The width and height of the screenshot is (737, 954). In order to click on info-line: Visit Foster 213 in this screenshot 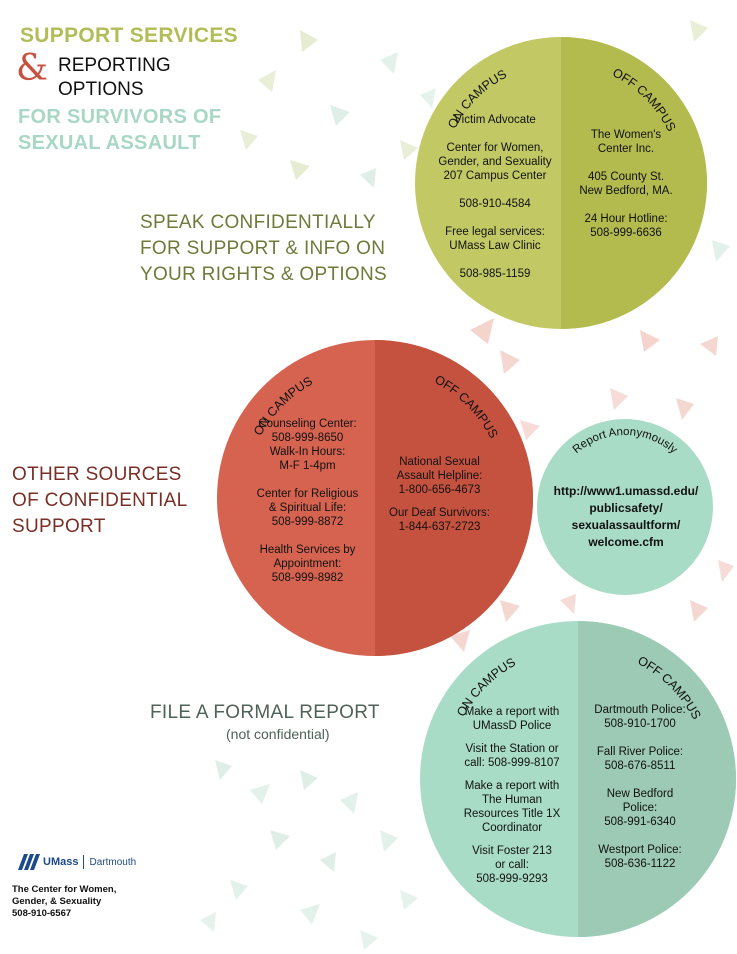, I will do `click(512, 851)`.